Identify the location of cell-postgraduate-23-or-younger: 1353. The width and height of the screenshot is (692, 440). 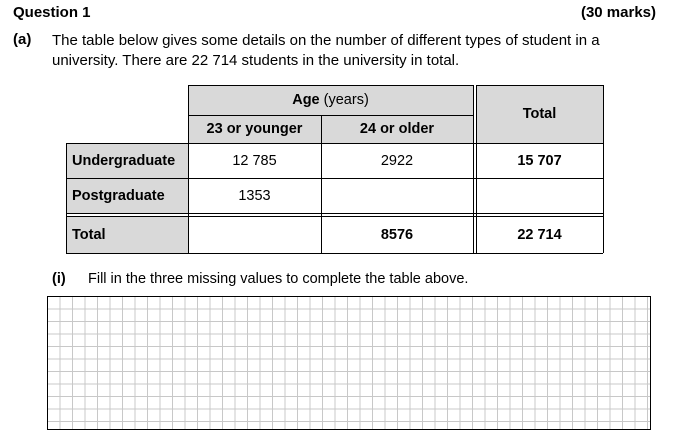
(254, 196).